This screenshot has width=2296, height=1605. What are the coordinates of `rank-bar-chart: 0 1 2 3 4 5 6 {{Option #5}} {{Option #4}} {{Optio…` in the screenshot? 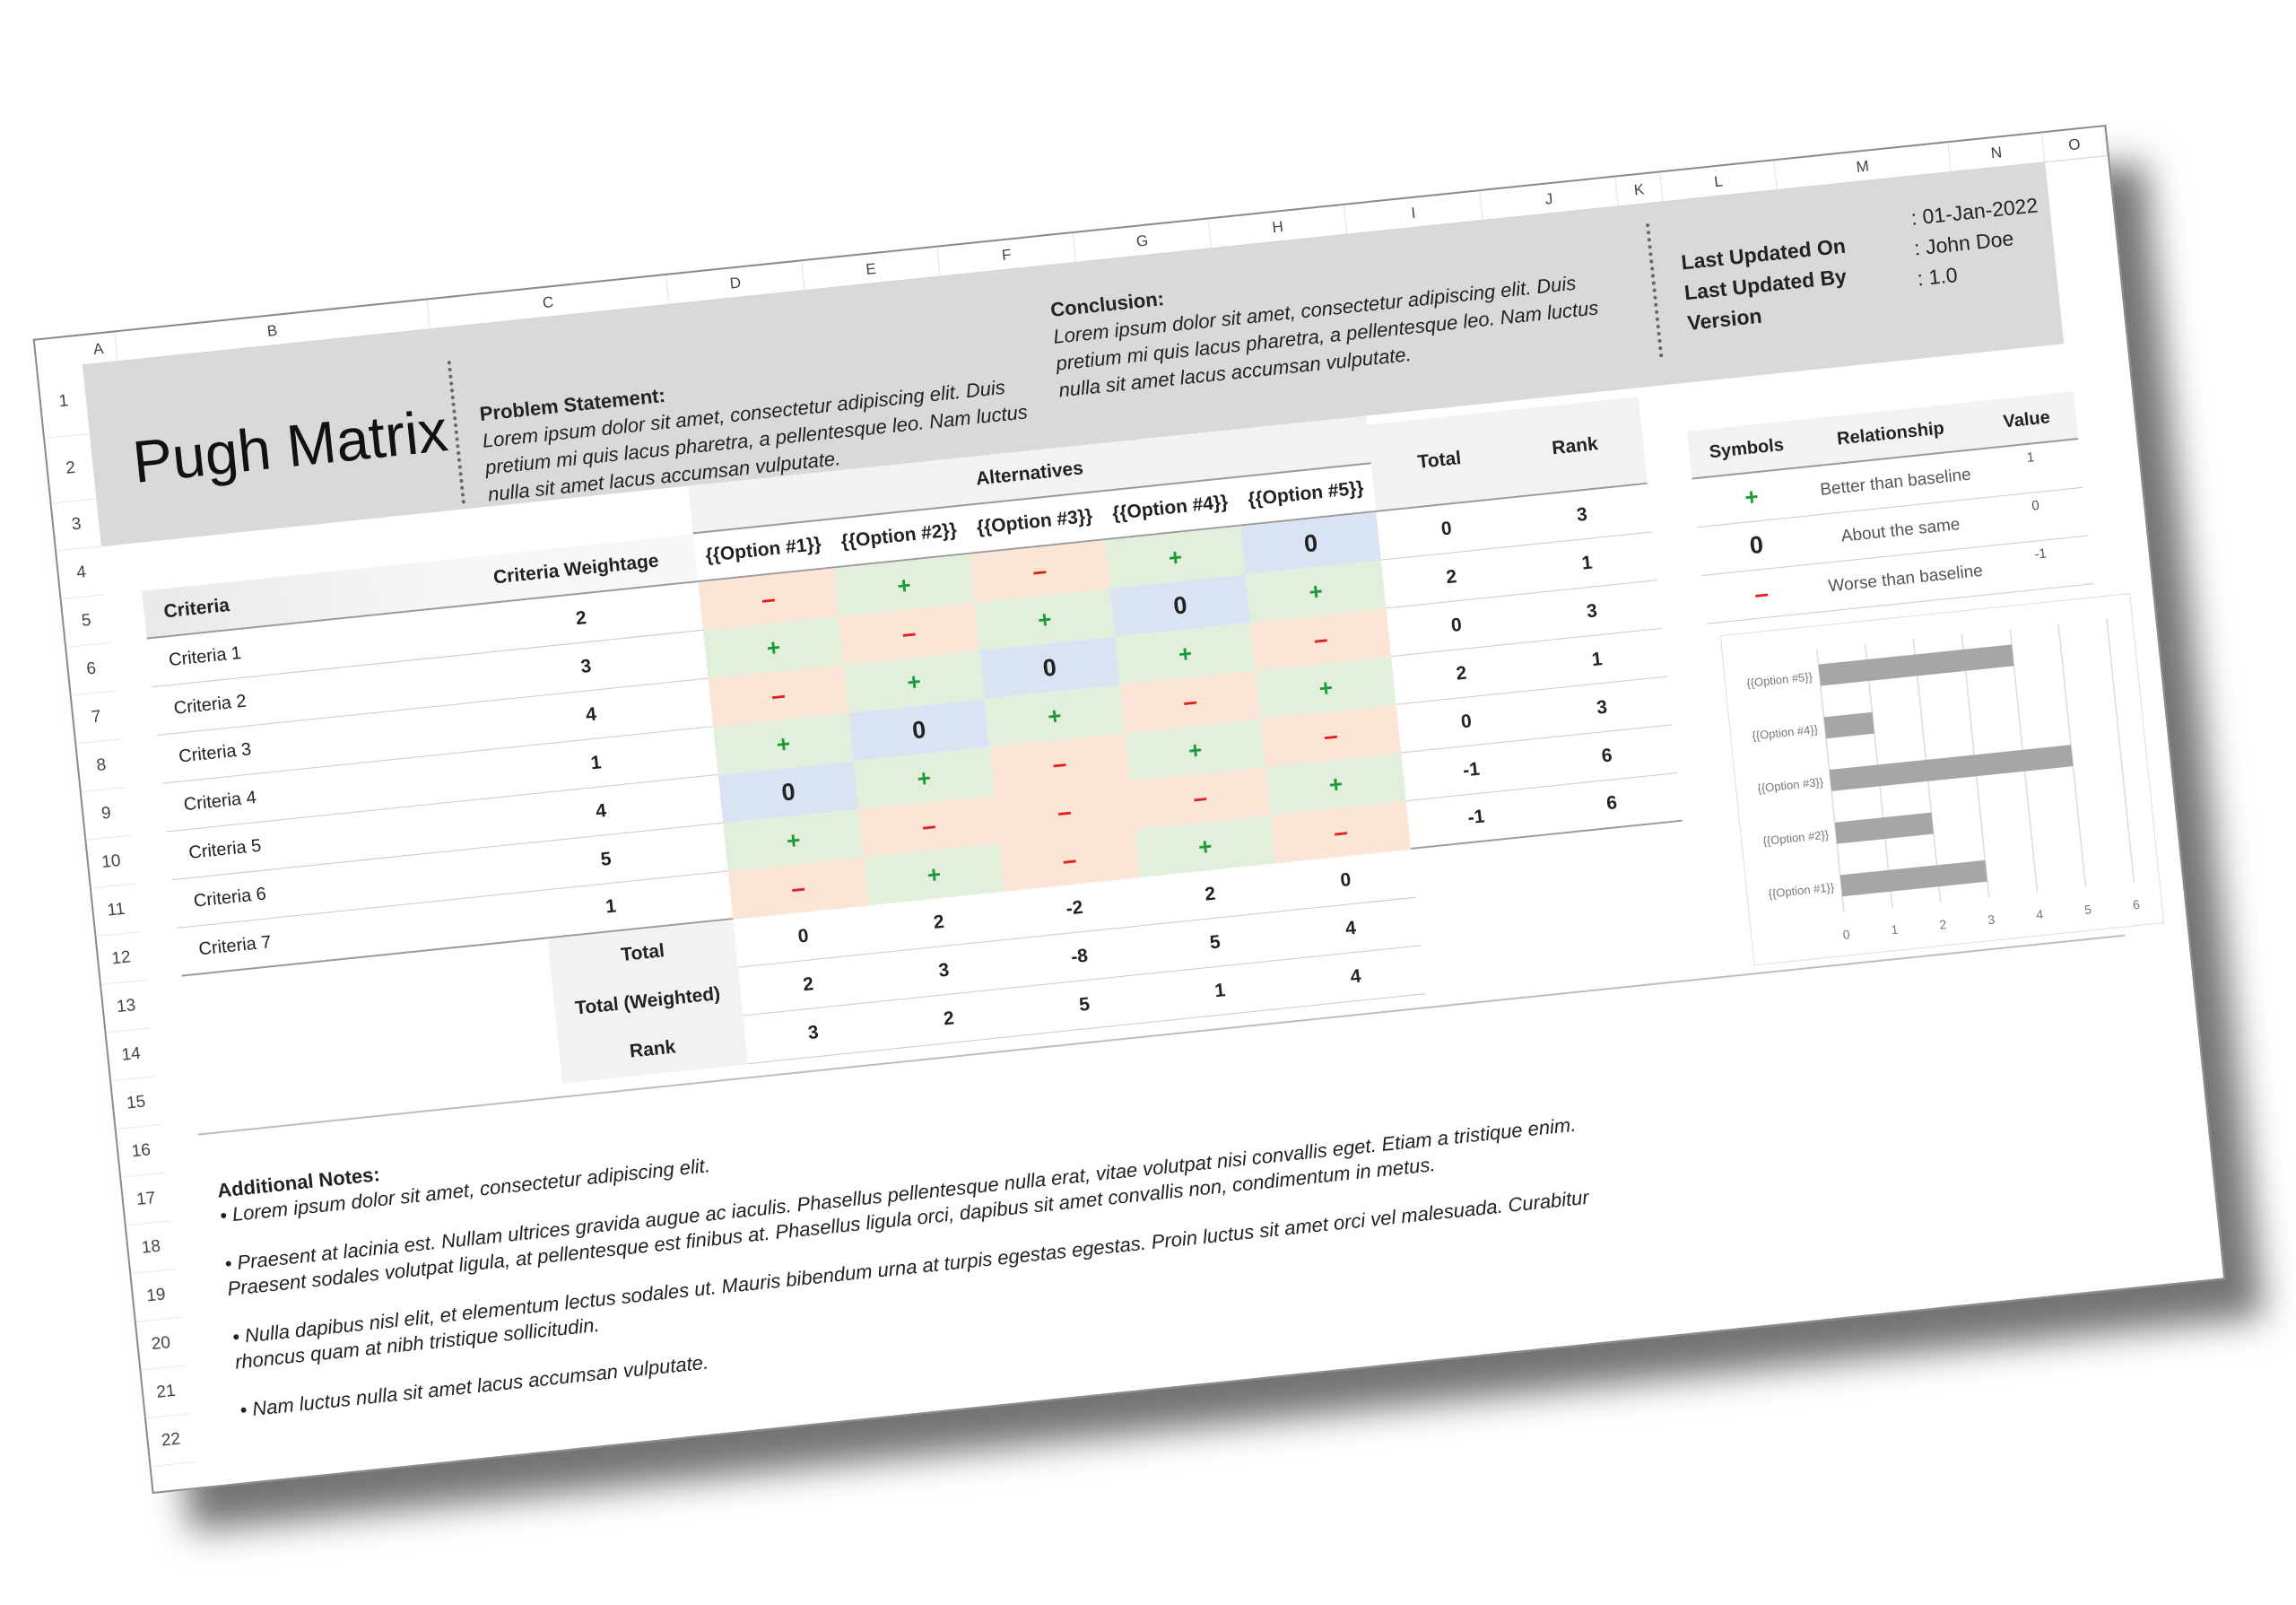 It's located at (1942, 779).